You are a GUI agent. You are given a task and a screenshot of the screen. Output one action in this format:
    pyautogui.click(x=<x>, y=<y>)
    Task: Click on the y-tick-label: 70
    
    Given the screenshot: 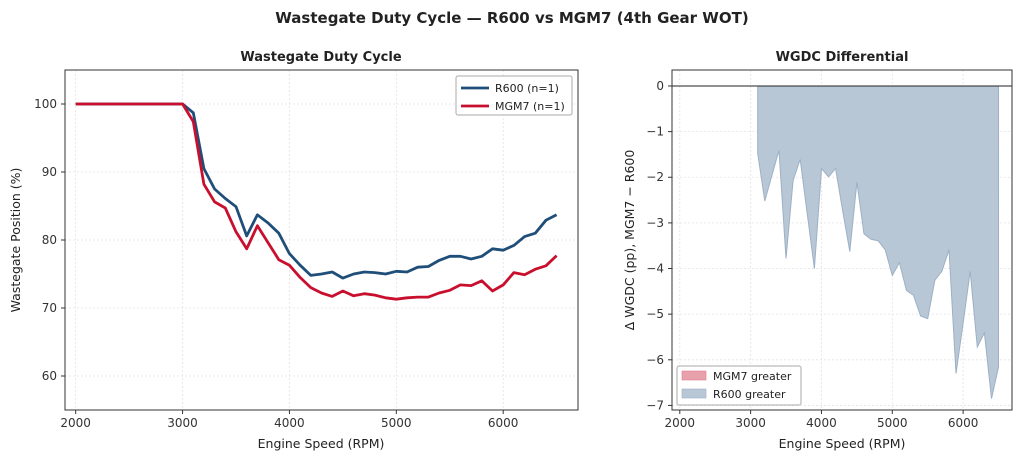 What is the action you would take?
    pyautogui.click(x=49, y=308)
    